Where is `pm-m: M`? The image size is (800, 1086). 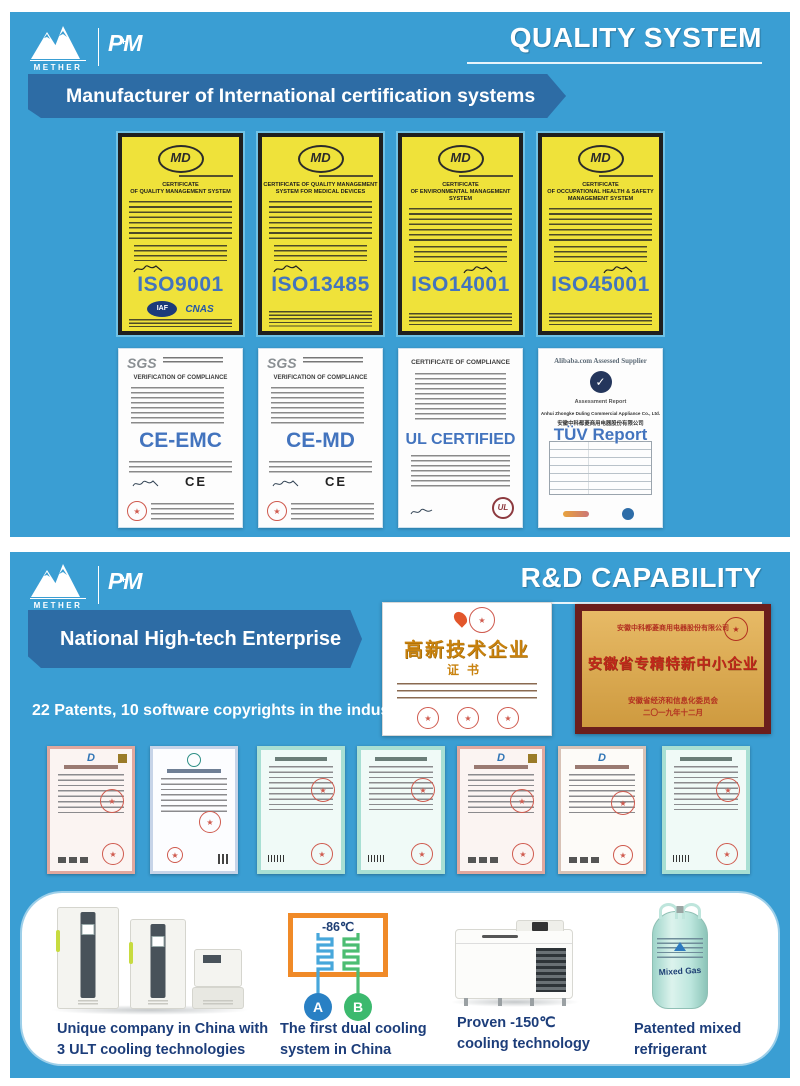
pm-m: M is located at coordinates (132, 581).